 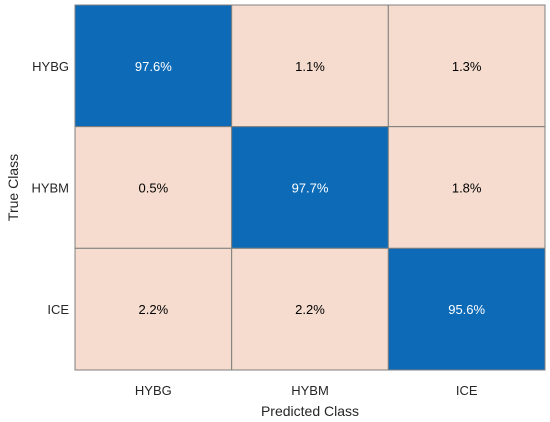 I want to click on cell-value-label: 97.6%, so click(x=153, y=66).